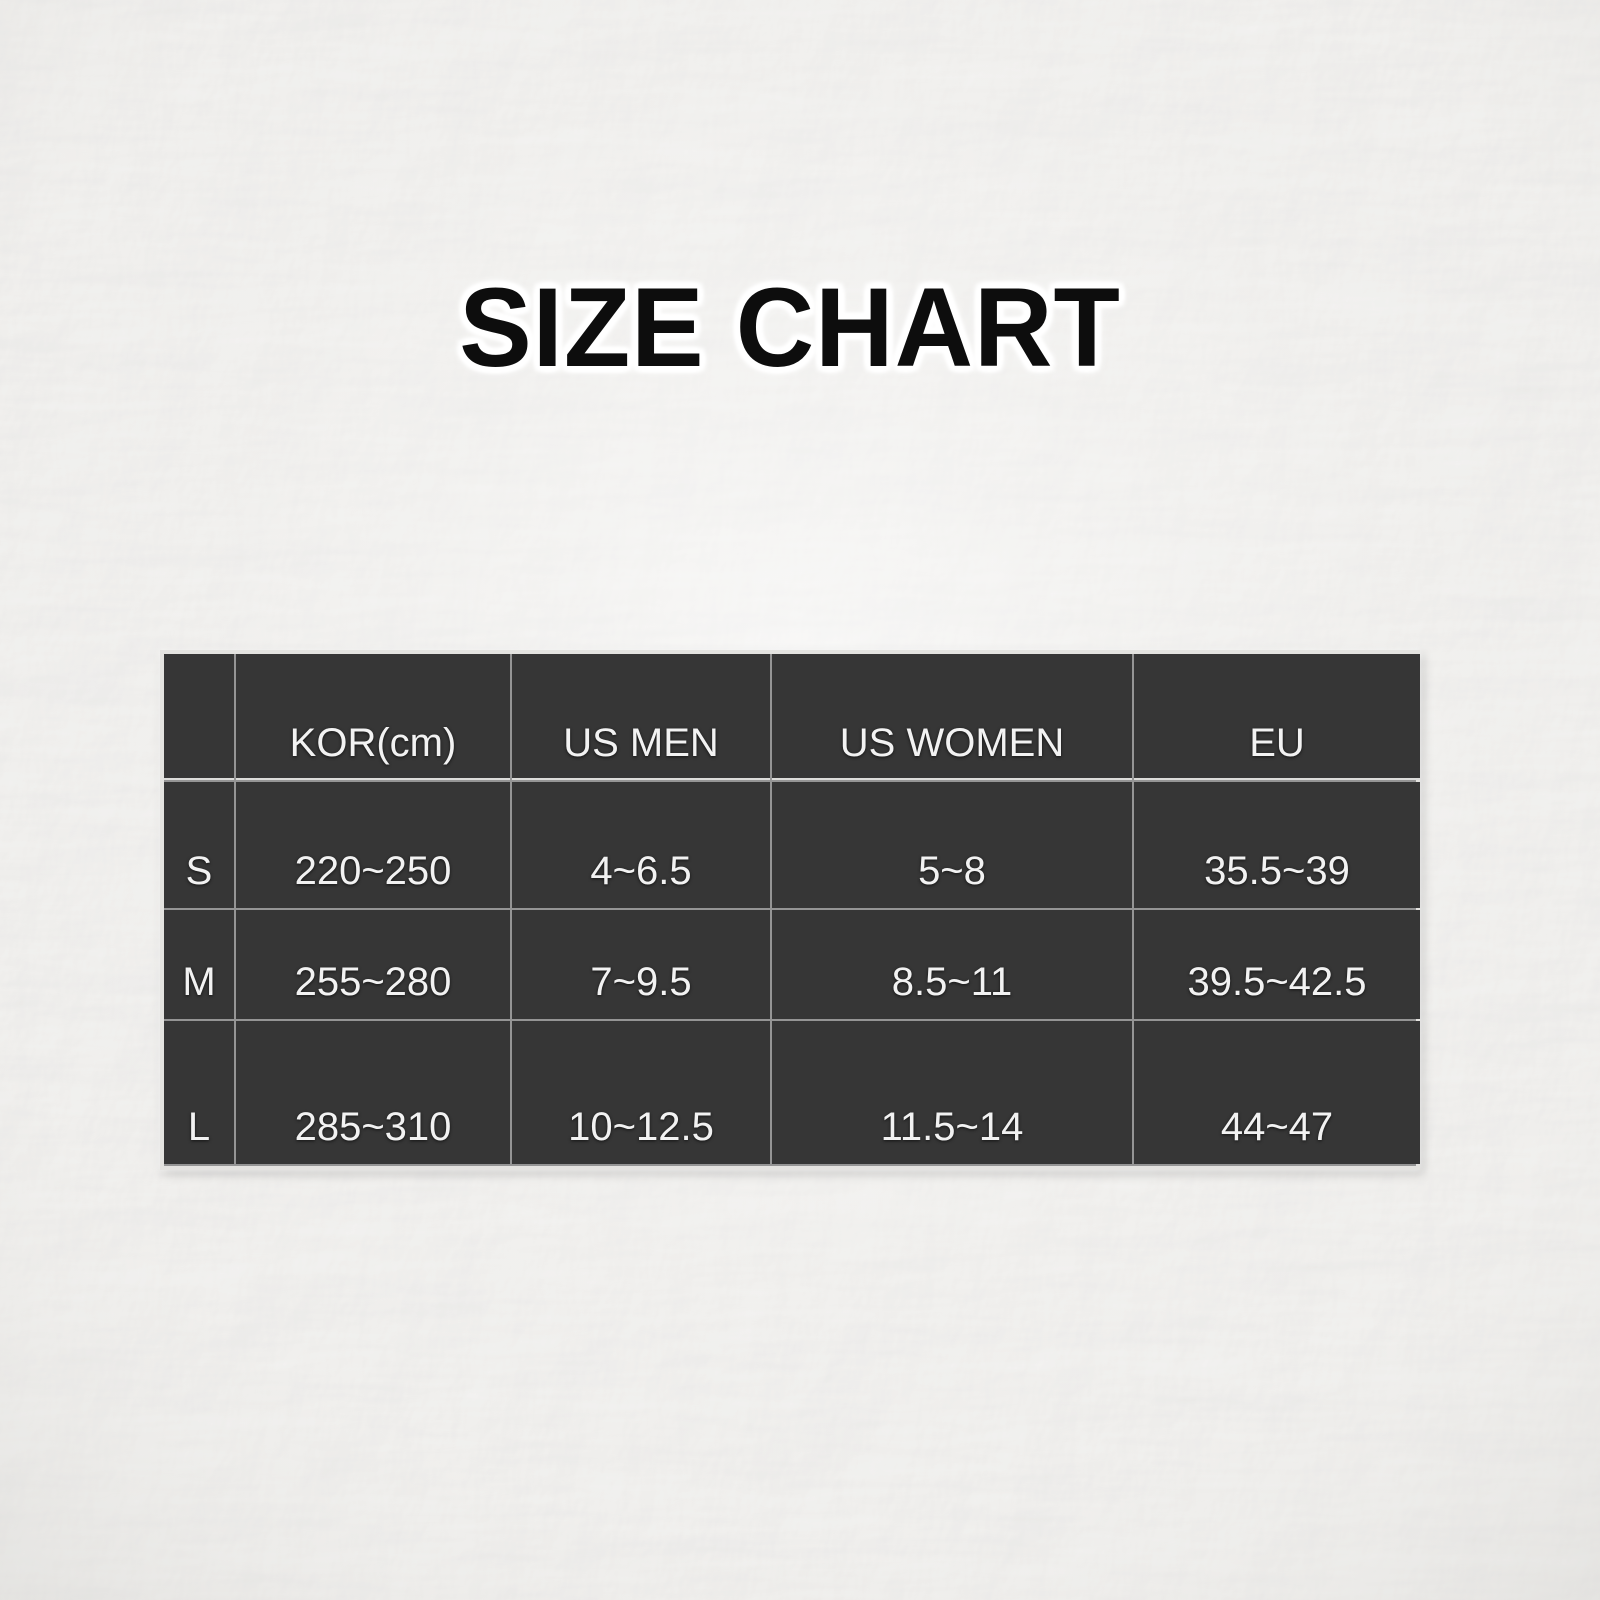 The image size is (1600, 1600). Describe the element at coordinates (641, 1092) in the screenshot. I see `row-l-us-men: 10~12.5` at that location.